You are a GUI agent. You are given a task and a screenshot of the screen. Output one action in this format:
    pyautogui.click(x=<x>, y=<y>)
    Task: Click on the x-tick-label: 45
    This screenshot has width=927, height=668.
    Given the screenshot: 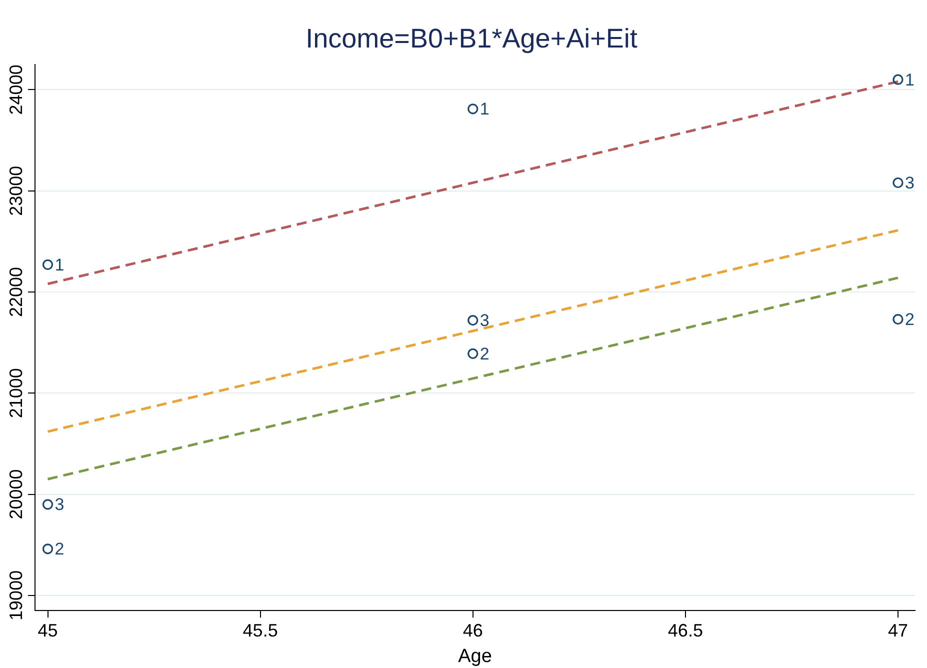 What is the action you would take?
    pyautogui.click(x=48, y=630)
    